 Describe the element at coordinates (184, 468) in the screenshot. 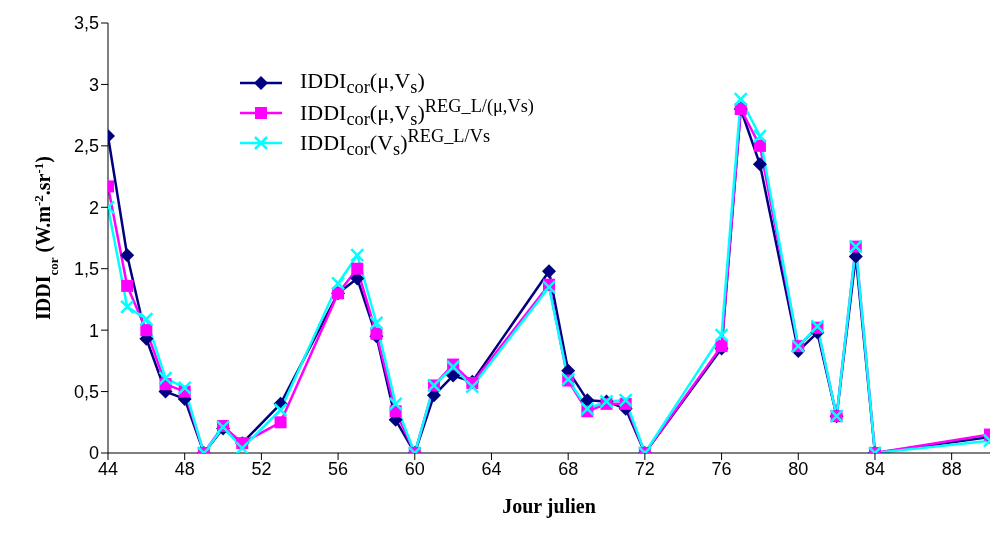

I see `x-tick-label: 48` at that location.